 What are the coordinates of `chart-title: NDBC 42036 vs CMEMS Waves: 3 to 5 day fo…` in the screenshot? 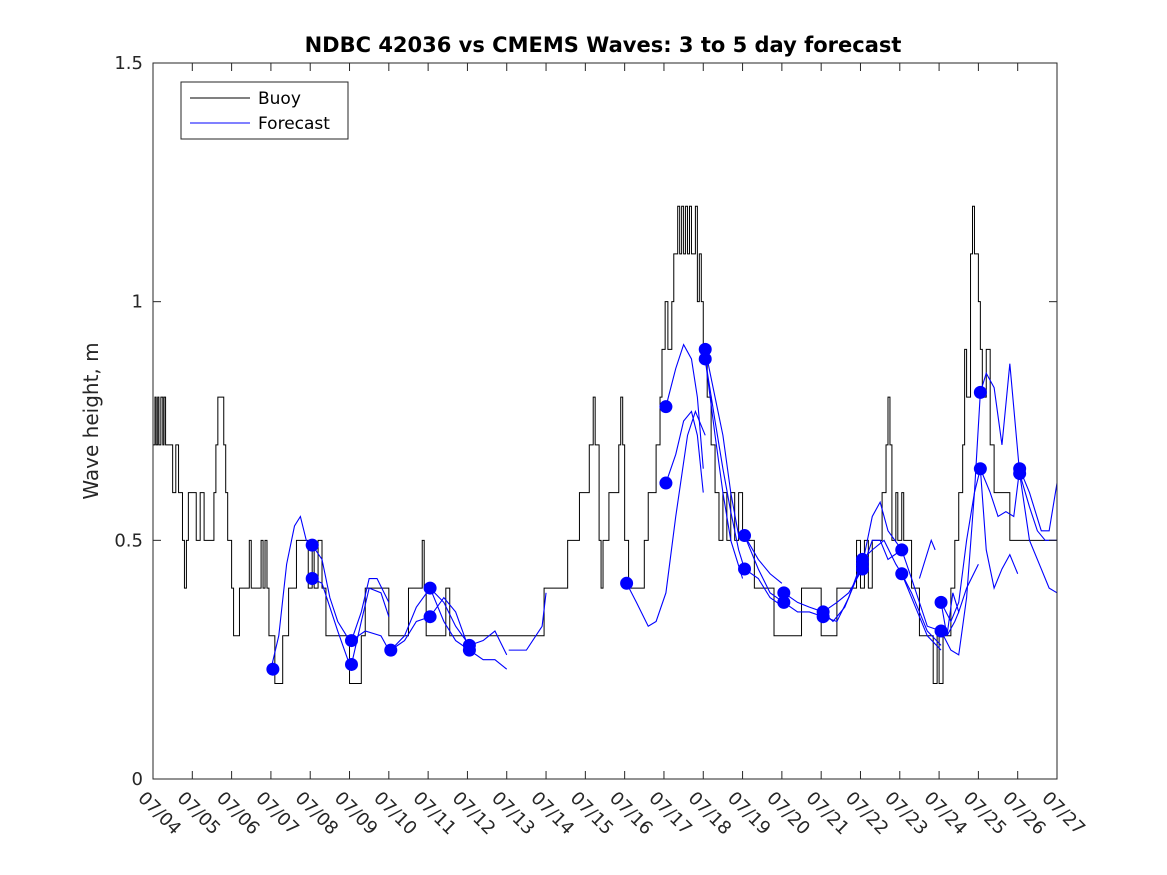 It's located at (603, 45).